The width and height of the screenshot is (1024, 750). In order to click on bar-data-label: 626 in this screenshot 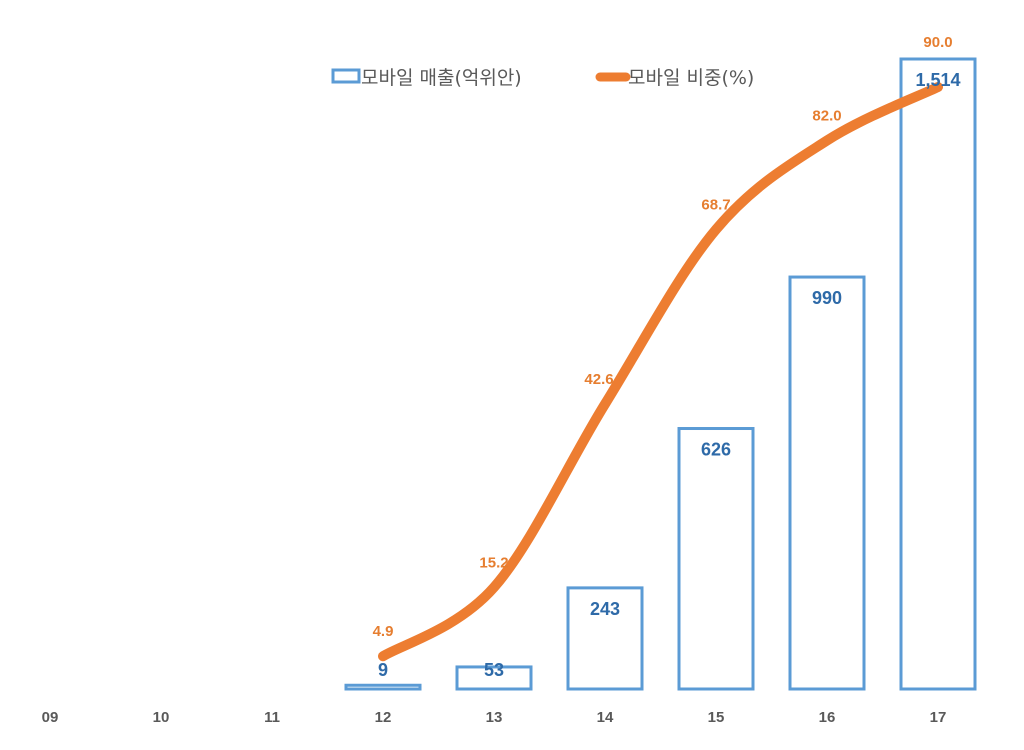, I will do `click(716, 450)`.